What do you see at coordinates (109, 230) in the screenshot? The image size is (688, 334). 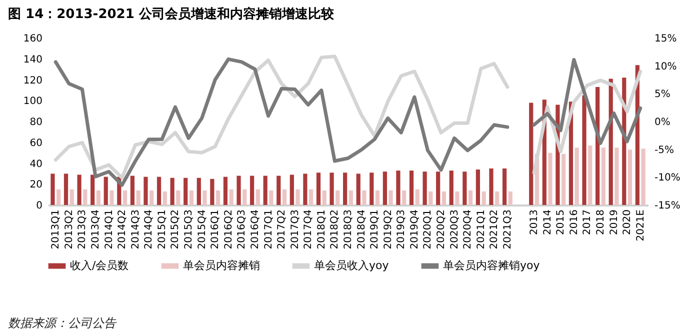 I see `x-tick-label: 2014Q1` at bounding box center [109, 230].